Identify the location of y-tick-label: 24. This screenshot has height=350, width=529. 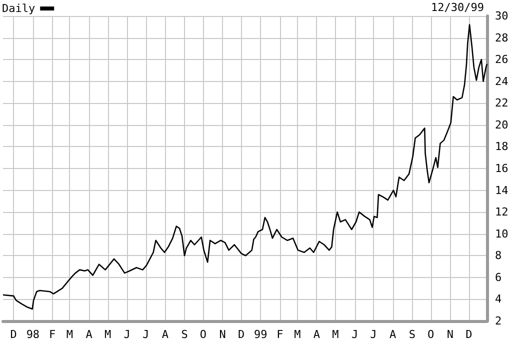
(502, 81).